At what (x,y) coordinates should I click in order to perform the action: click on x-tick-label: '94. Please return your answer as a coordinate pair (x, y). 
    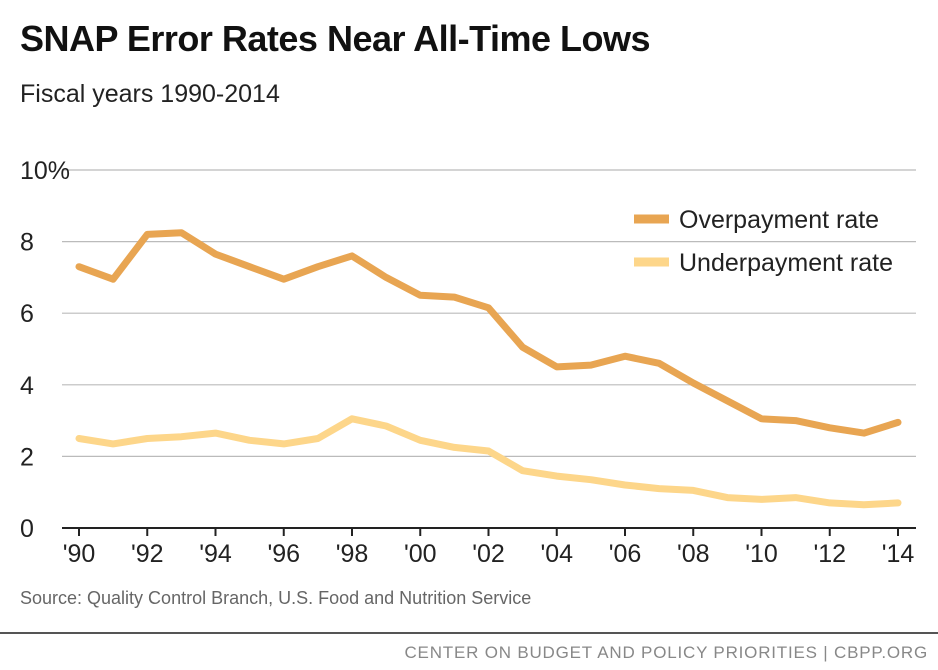
    Looking at the image, I should click on (215, 554).